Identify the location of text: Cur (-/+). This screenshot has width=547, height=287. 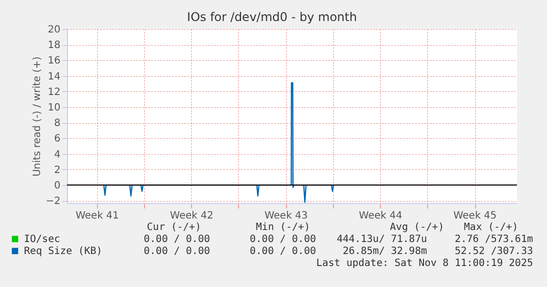
(174, 227).